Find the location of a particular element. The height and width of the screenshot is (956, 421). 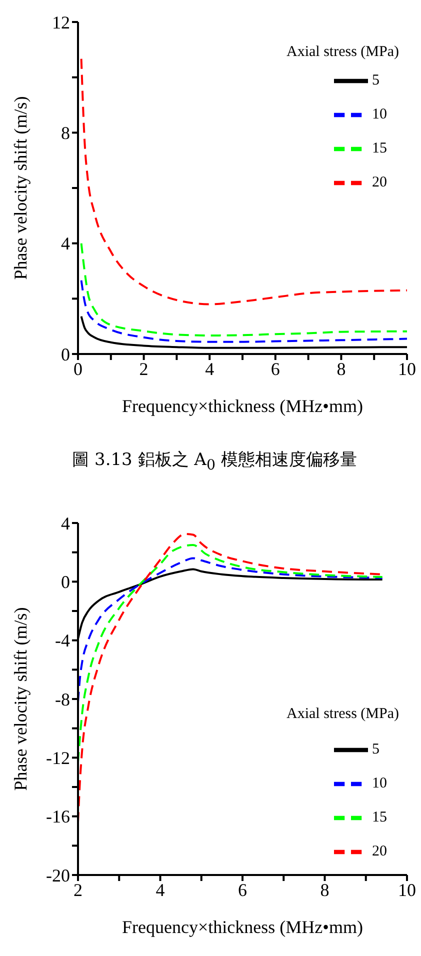

x-tick-label: 0 is located at coordinates (78, 368).